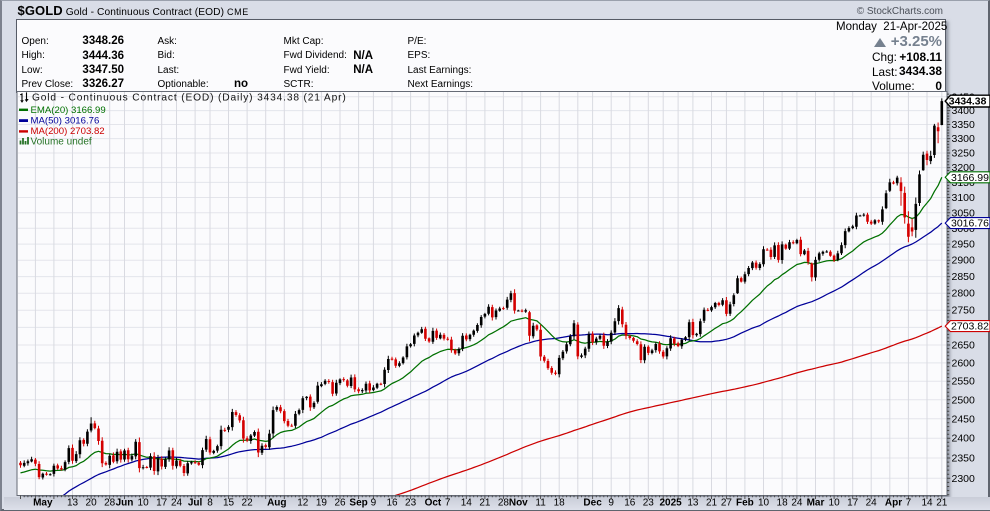 This screenshot has width=990, height=511. What do you see at coordinates (964, 111) in the screenshot?
I see `svg-text: 3400` at bounding box center [964, 111].